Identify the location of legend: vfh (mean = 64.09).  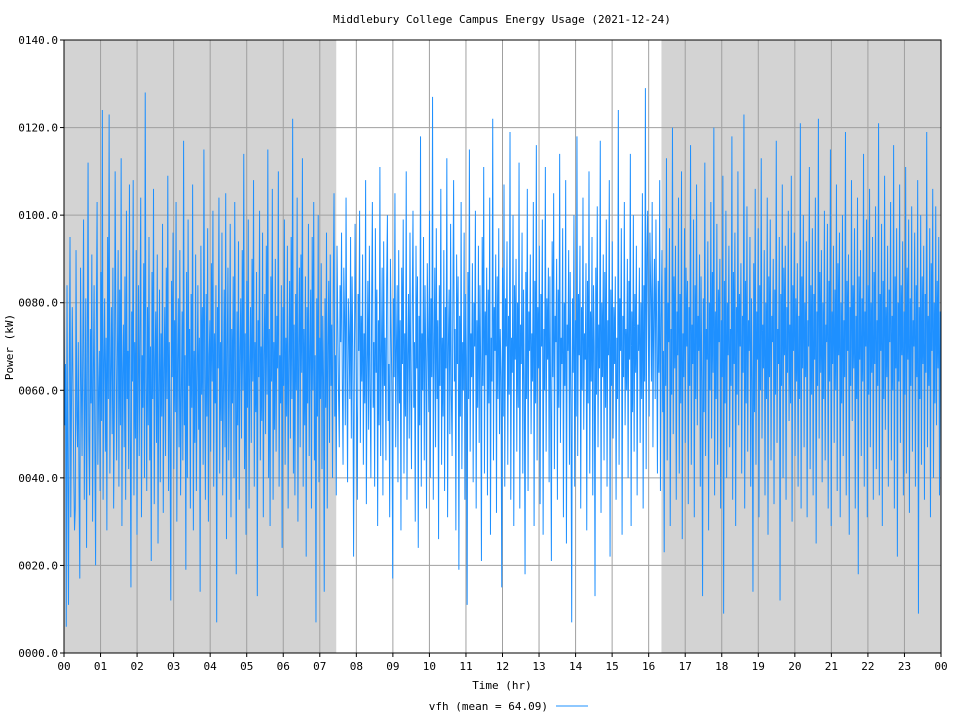
(508, 706).